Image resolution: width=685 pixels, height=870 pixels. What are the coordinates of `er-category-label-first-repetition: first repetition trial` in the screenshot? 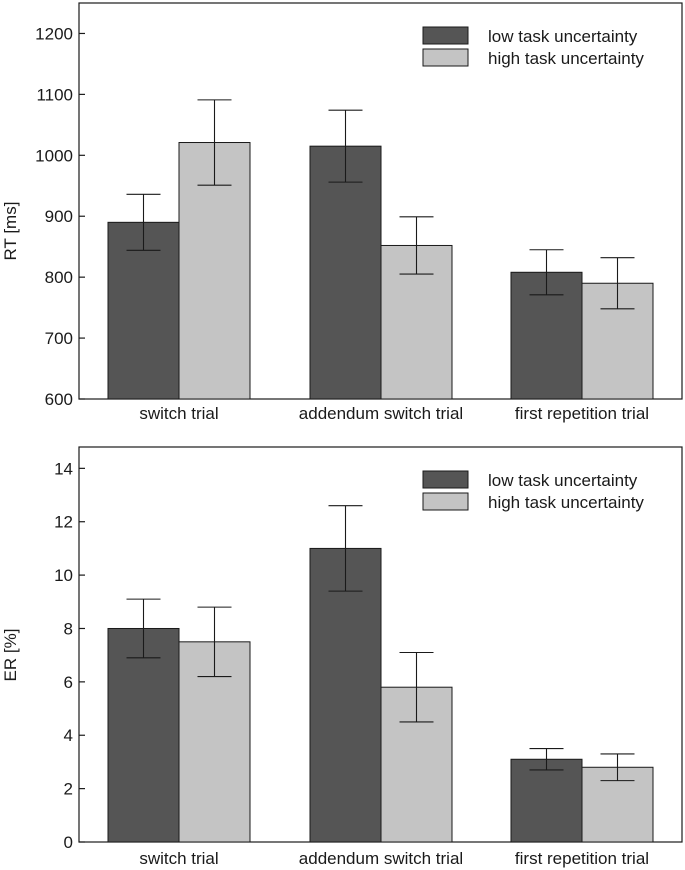 It's located at (582, 858).